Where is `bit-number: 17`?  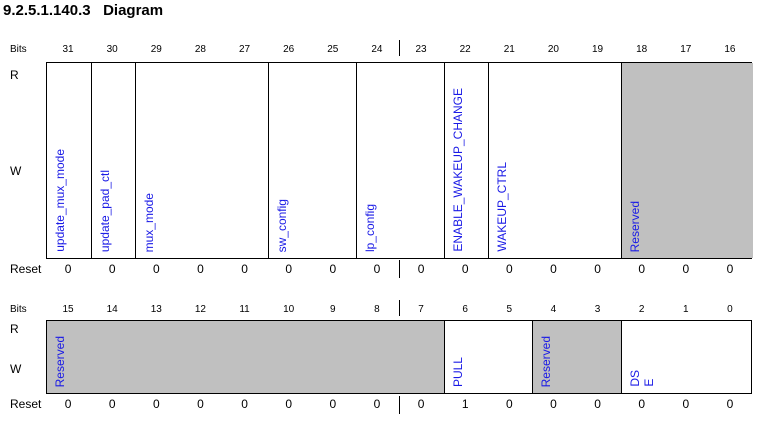
bit-number: 17 is located at coordinates (686, 49).